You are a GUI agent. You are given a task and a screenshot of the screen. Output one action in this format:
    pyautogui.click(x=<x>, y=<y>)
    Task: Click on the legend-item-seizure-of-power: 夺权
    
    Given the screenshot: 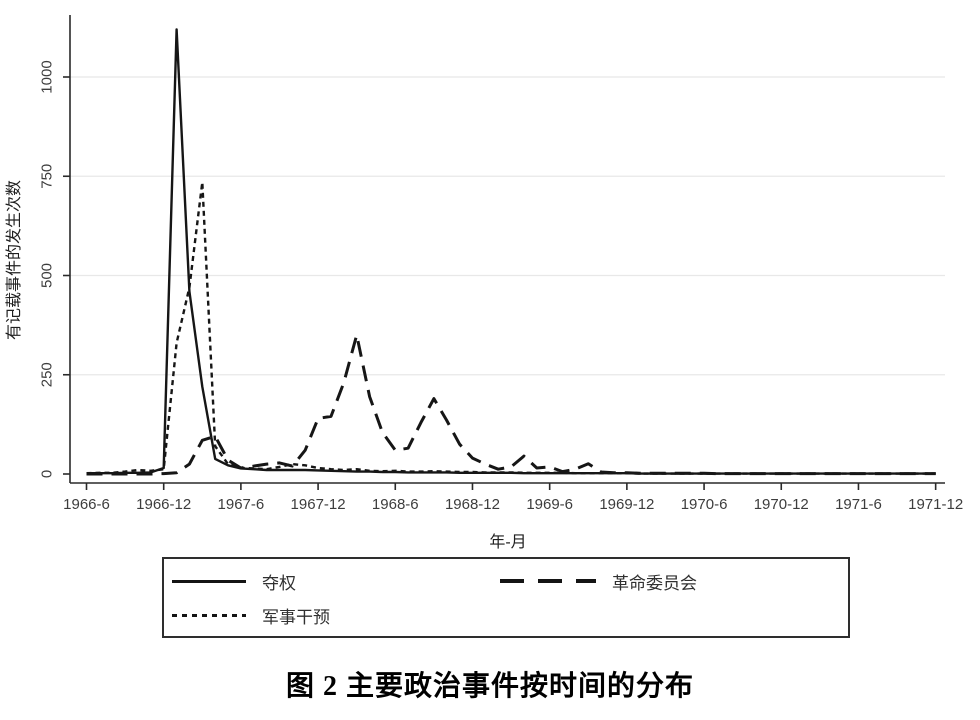 What is the action you would take?
    pyautogui.click(x=234, y=581)
    